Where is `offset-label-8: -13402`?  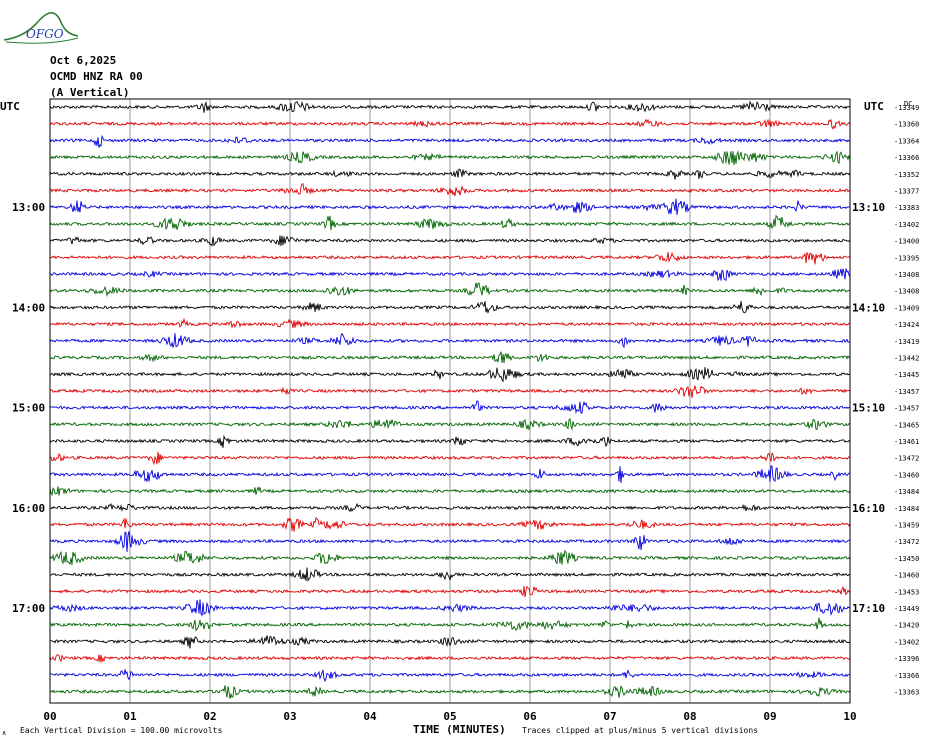
offset-label-8: -13402 is located at coordinates (906, 225).